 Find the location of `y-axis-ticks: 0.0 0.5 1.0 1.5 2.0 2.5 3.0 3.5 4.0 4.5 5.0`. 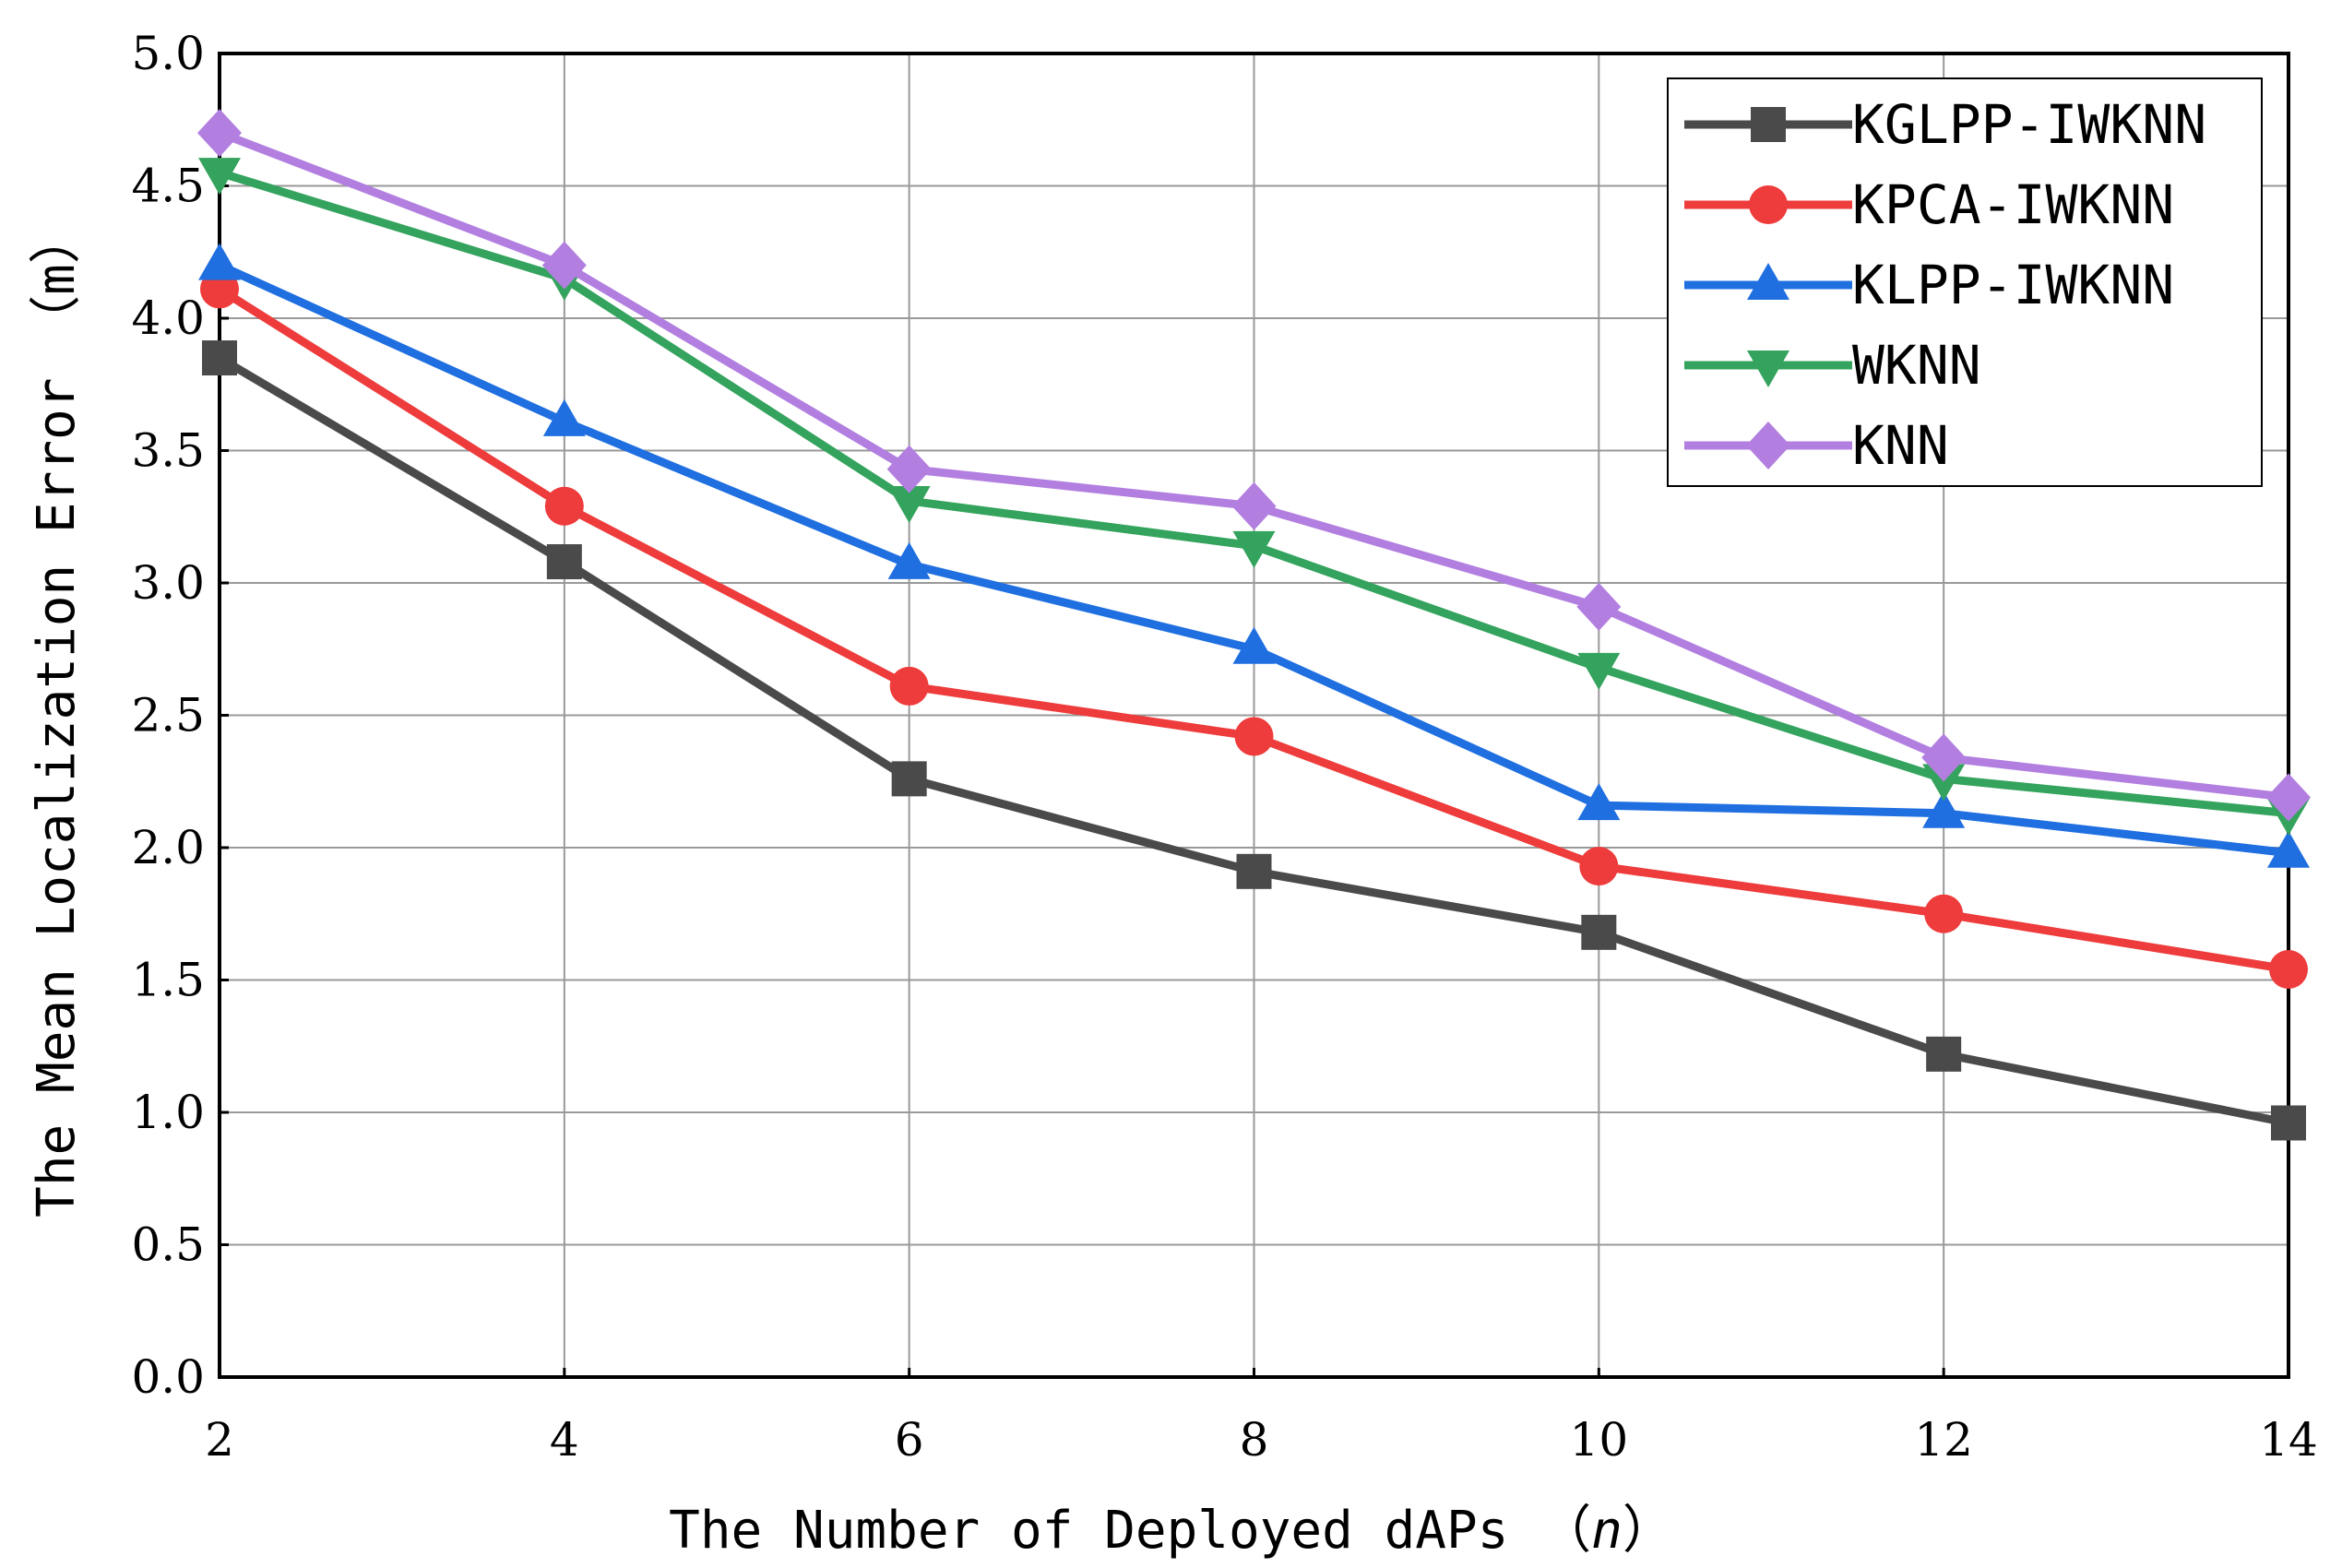

y-axis-ticks: 0.0 0.5 1.0 1.5 2.0 2.5 3.0 3.5 4.0 4.5 5.0 is located at coordinates (180, 715).